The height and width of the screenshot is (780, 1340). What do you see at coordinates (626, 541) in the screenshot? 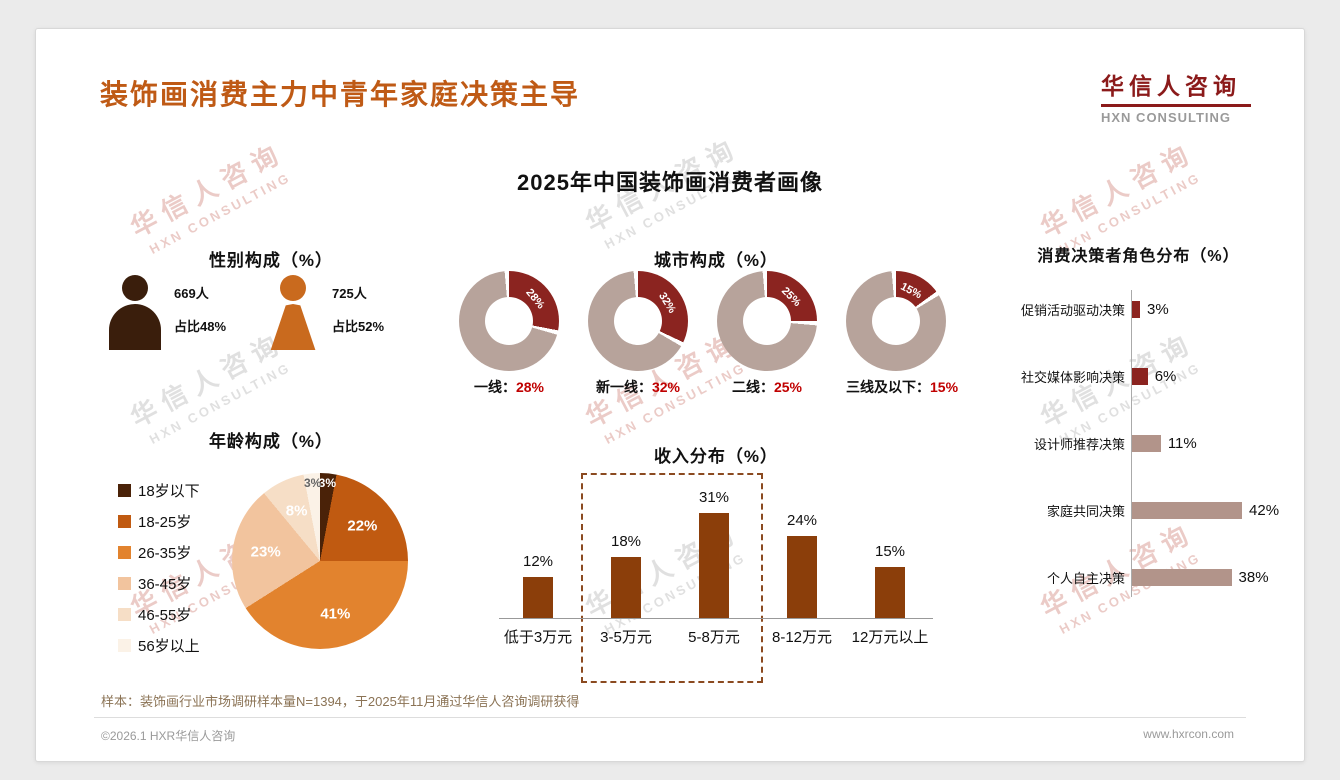
I see `income-value-label: 18%` at bounding box center [626, 541].